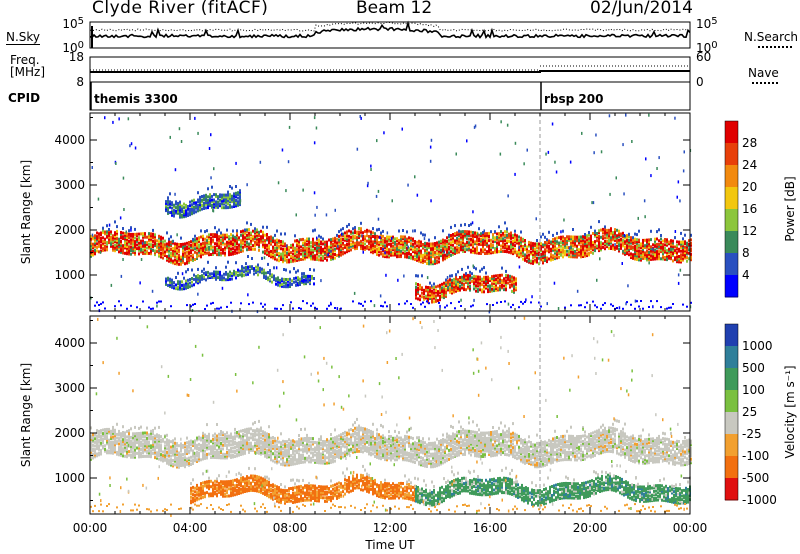  I want to click on colorbar-label: Power [dB], so click(790, 208).